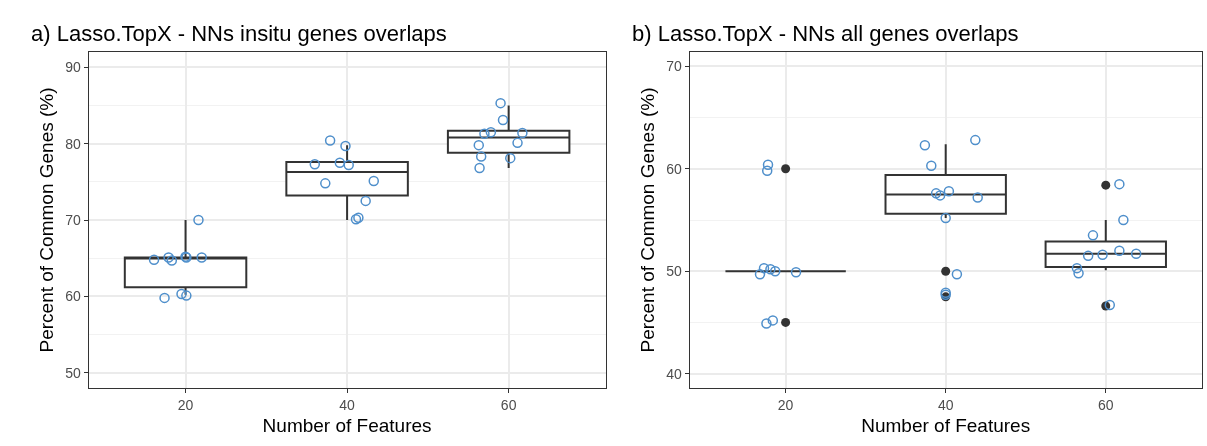 The height and width of the screenshot is (446, 1207). What do you see at coordinates (73, 67) in the screenshot?
I see `y-tick-label: 90` at bounding box center [73, 67].